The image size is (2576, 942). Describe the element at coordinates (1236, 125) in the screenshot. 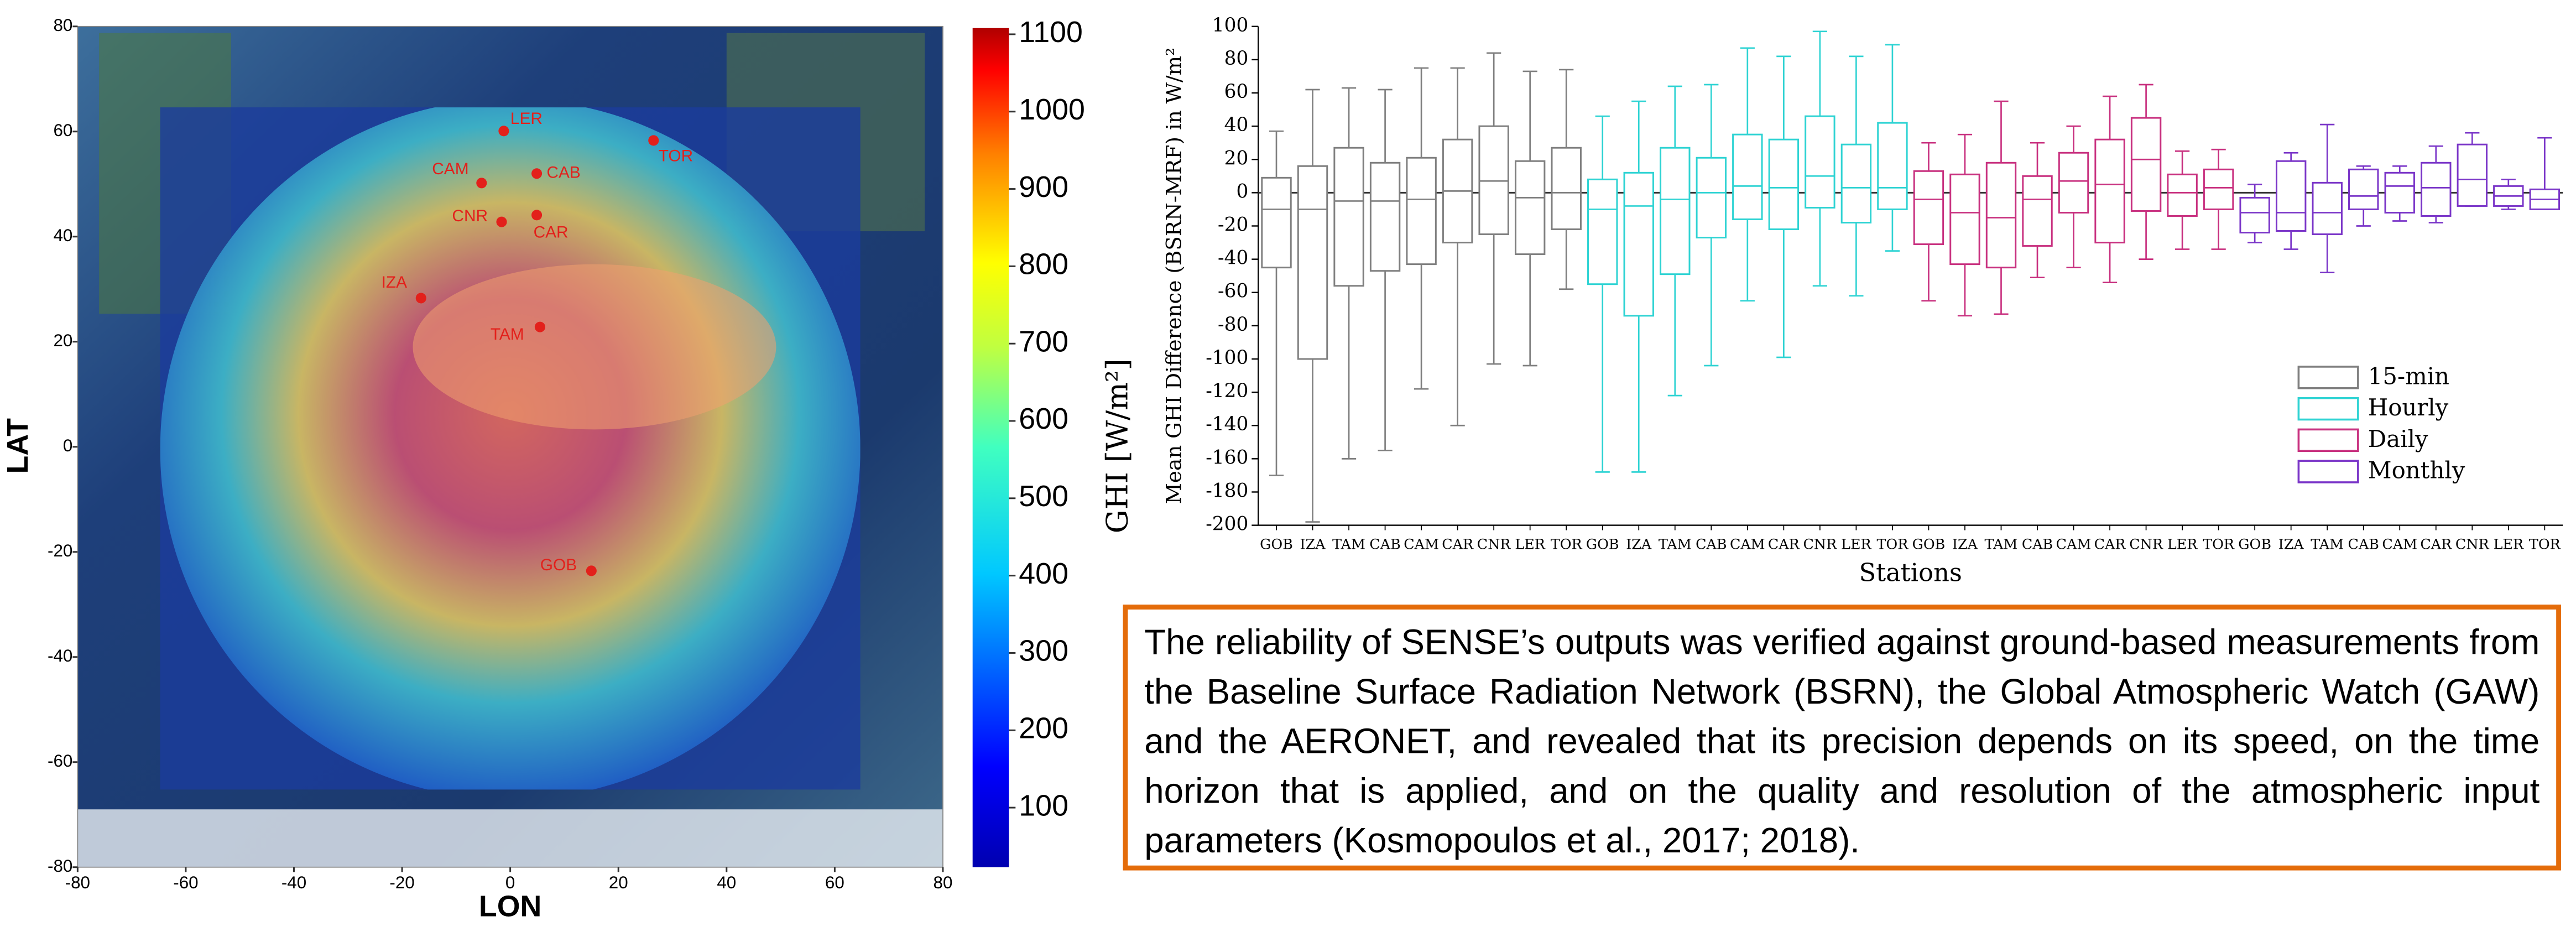

I see `y-tick-label: 40` at that location.